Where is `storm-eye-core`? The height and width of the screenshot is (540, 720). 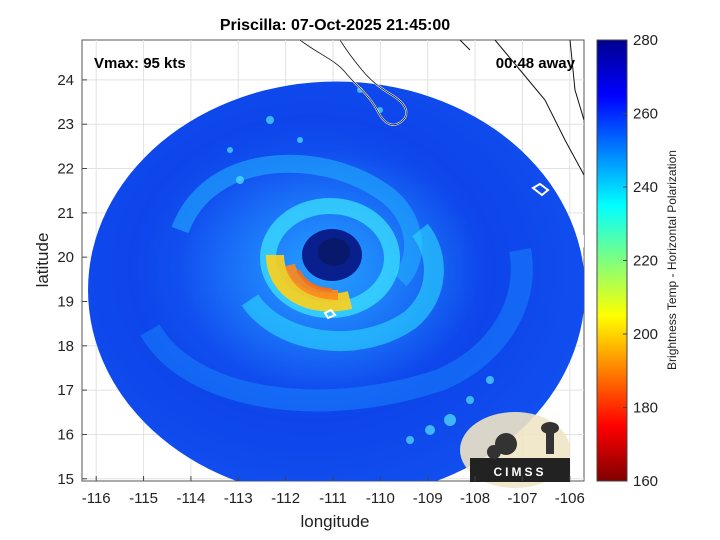
storm-eye-core is located at coordinates (334, 252).